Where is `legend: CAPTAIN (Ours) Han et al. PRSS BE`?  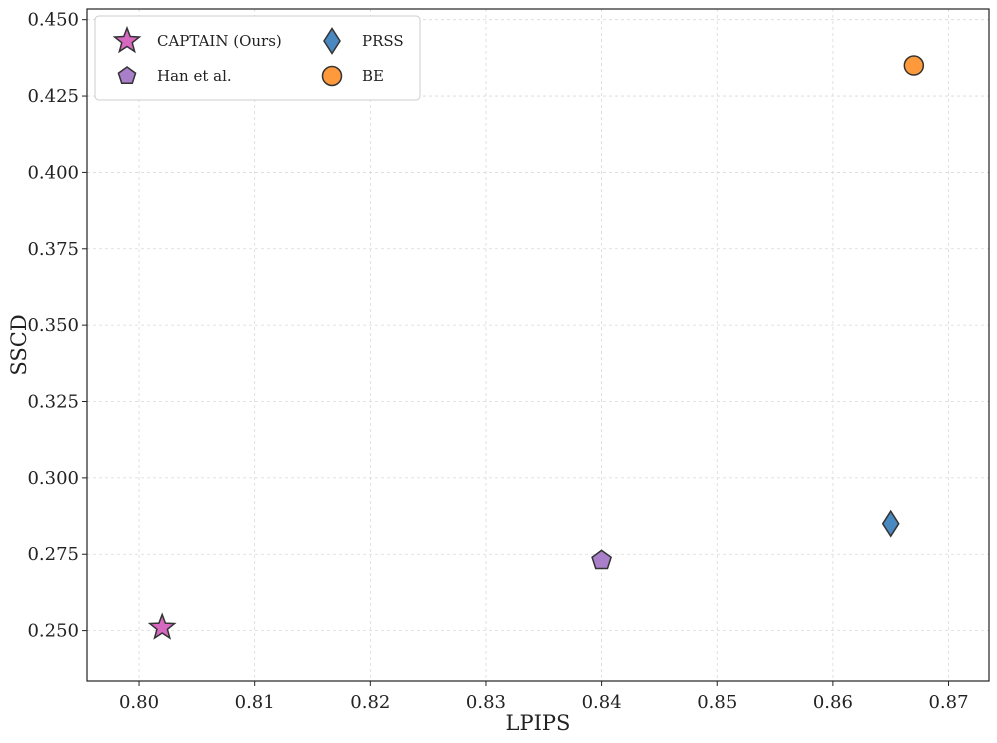 legend: CAPTAIN (Ours) Han et al. PRSS BE is located at coordinates (257, 58).